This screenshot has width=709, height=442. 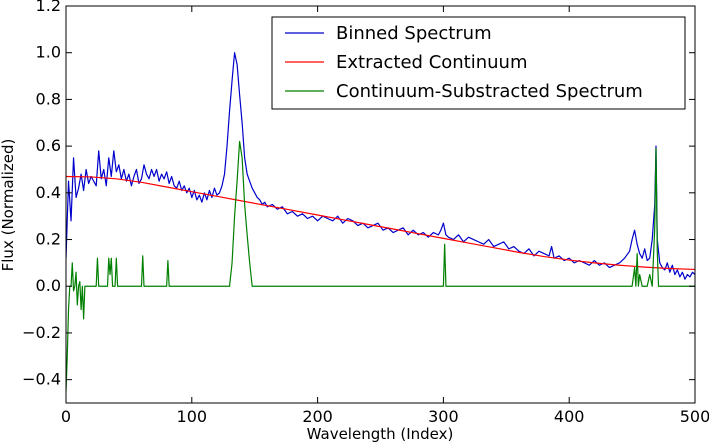 What do you see at coordinates (41, 379) in the screenshot?
I see `y-tick-label: −0.4` at bounding box center [41, 379].